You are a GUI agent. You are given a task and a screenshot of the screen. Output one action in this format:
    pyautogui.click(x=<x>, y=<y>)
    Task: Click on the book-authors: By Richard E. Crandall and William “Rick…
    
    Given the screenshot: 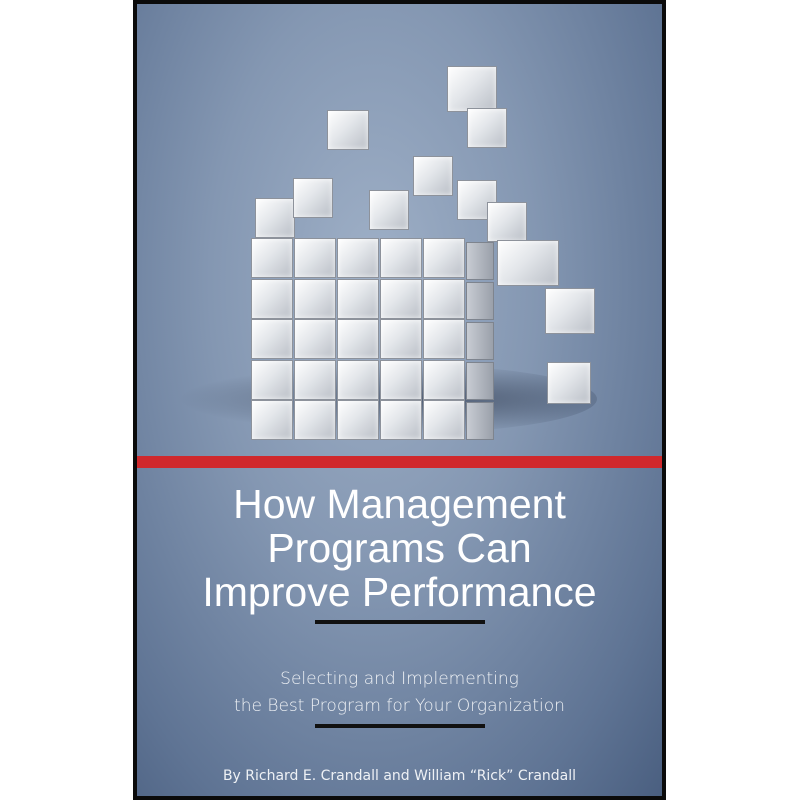 What is the action you would take?
    pyautogui.click(x=399, y=776)
    